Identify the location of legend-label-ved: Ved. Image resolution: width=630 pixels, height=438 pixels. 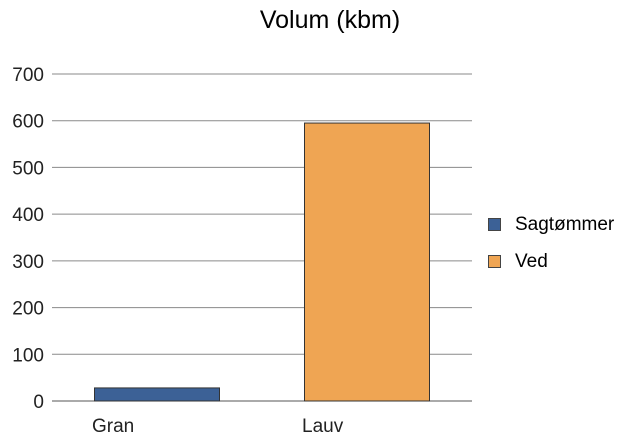
(531, 261).